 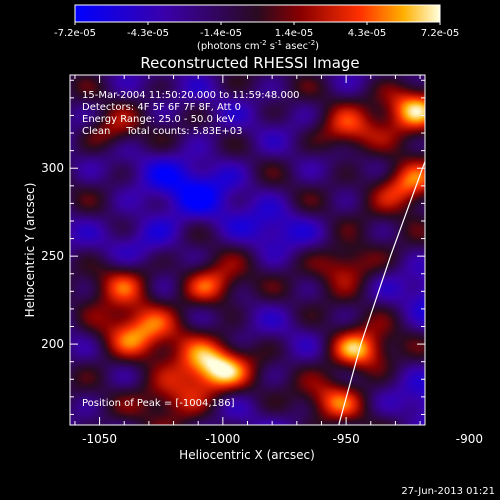 What do you see at coordinates (158, 119) in the screenshot?
I see `info-line: Energy Range: 25.0 - 50.0 keV` at bounding box center [158, 119].